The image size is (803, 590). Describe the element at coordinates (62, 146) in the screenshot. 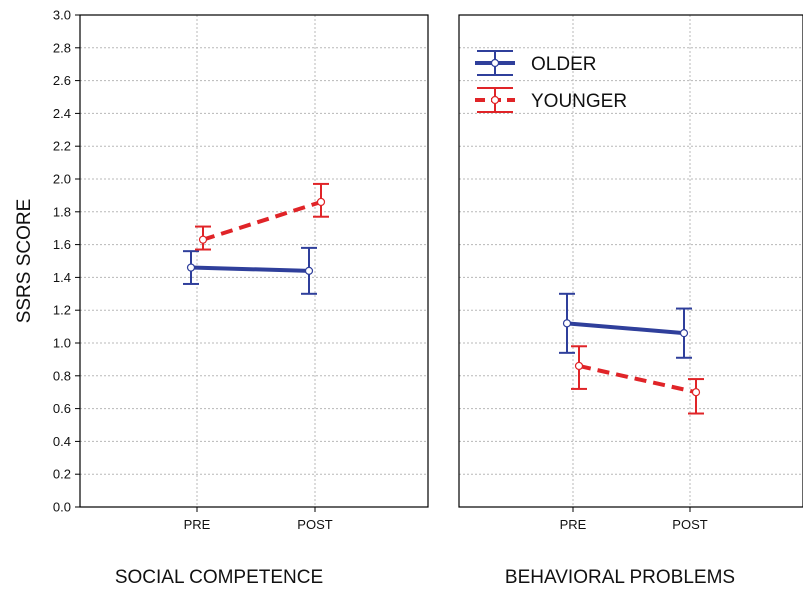

I see `y-tick-label: 2.2` at that location.